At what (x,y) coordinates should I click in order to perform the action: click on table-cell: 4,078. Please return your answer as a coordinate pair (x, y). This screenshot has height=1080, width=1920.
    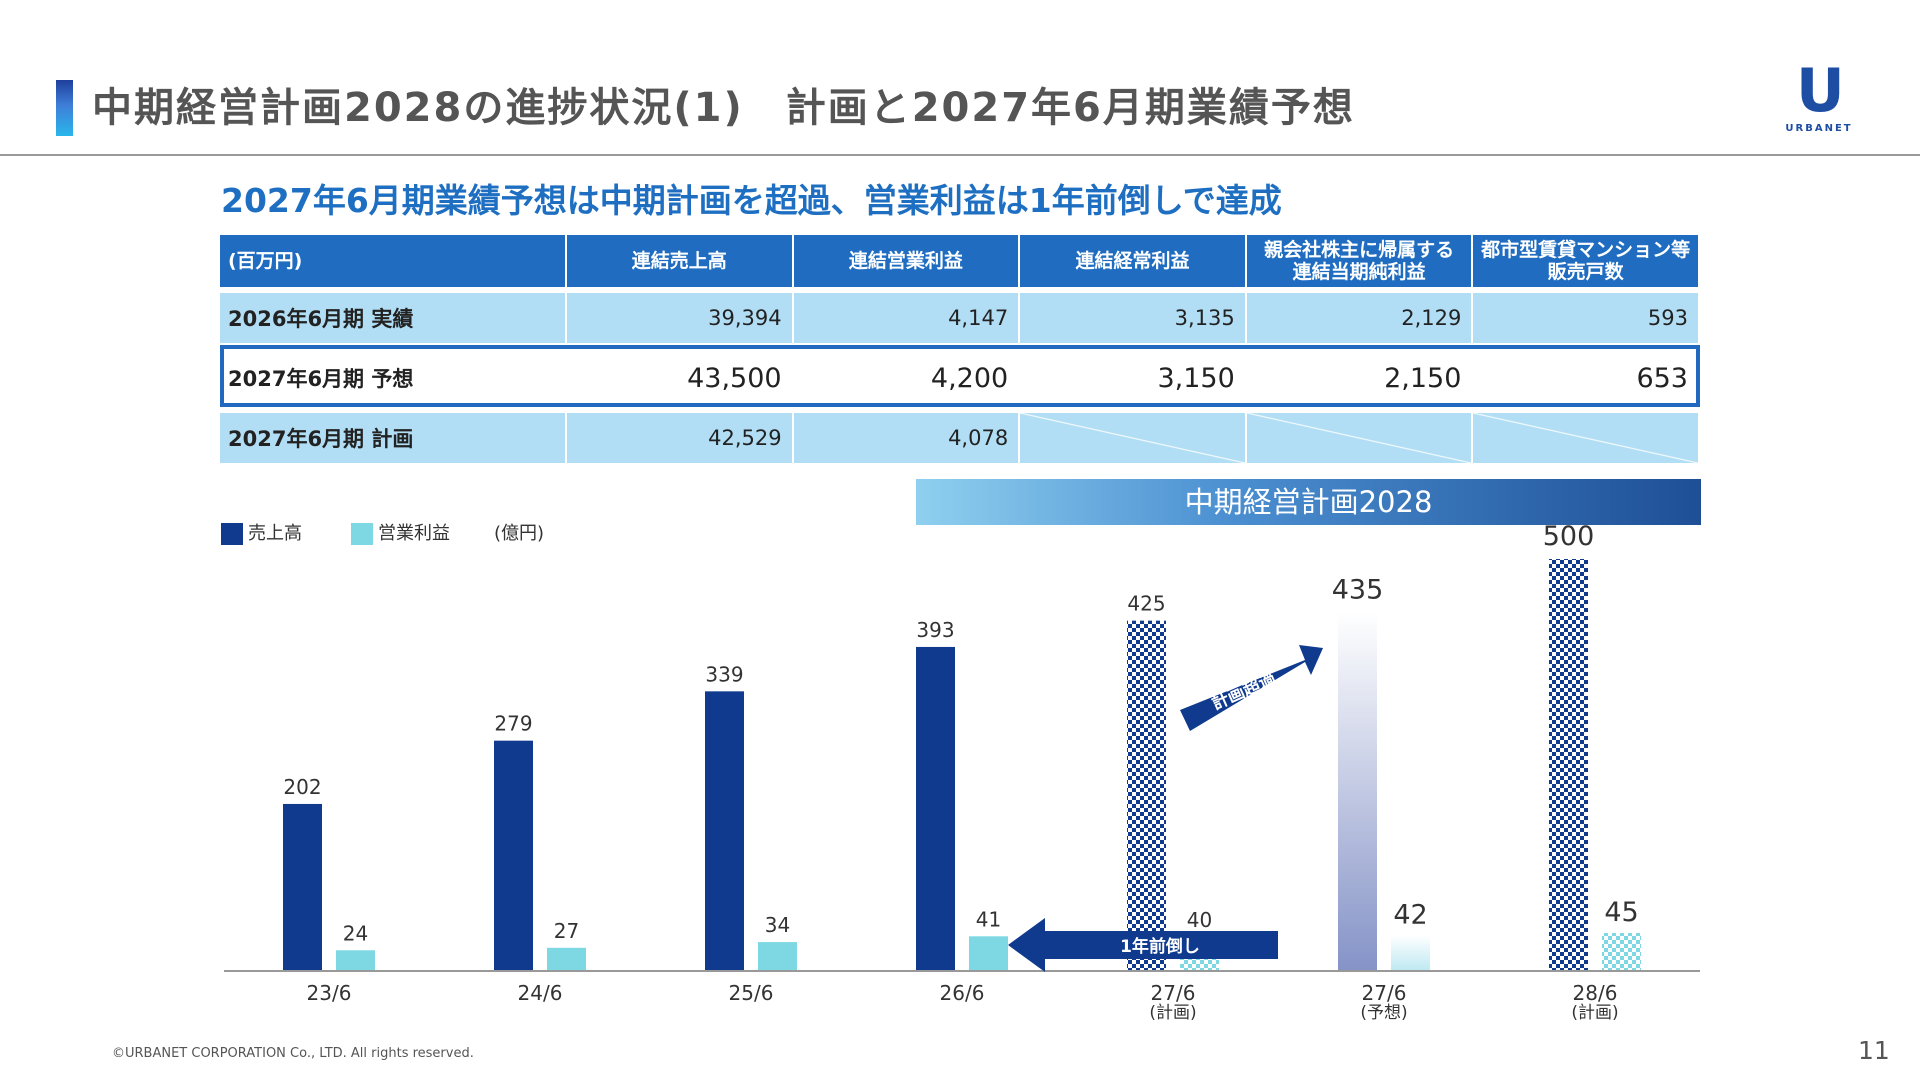
    Looking at the image, I should click on (907, 438).